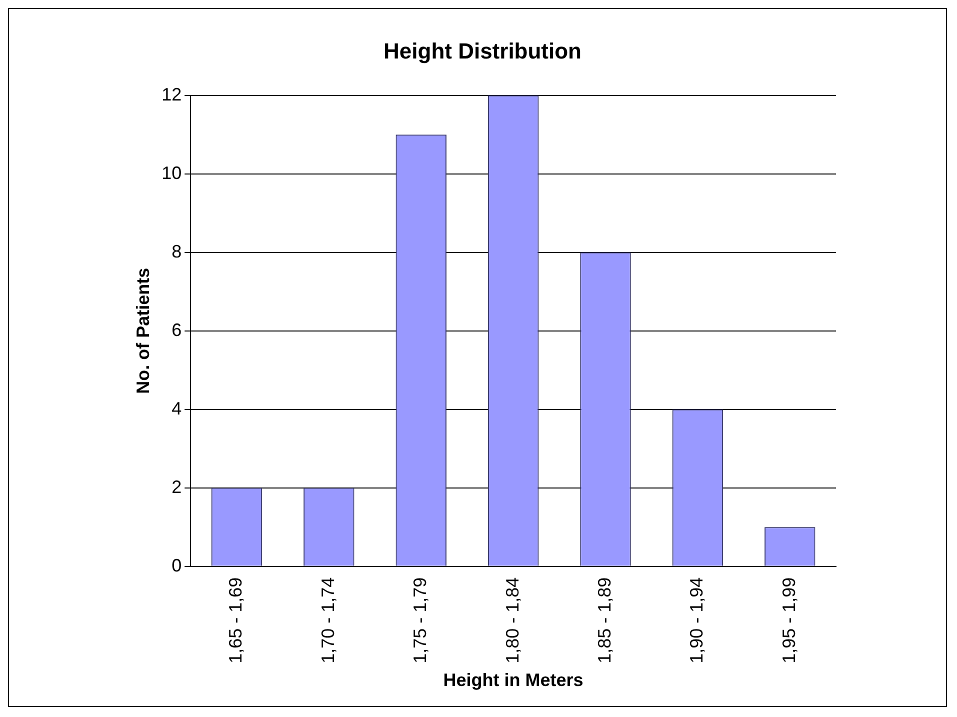  Describe the element at coordinates (696, 620) in the screenshot. I see `x-tick-label: 1,90 - 1,94` at that location.